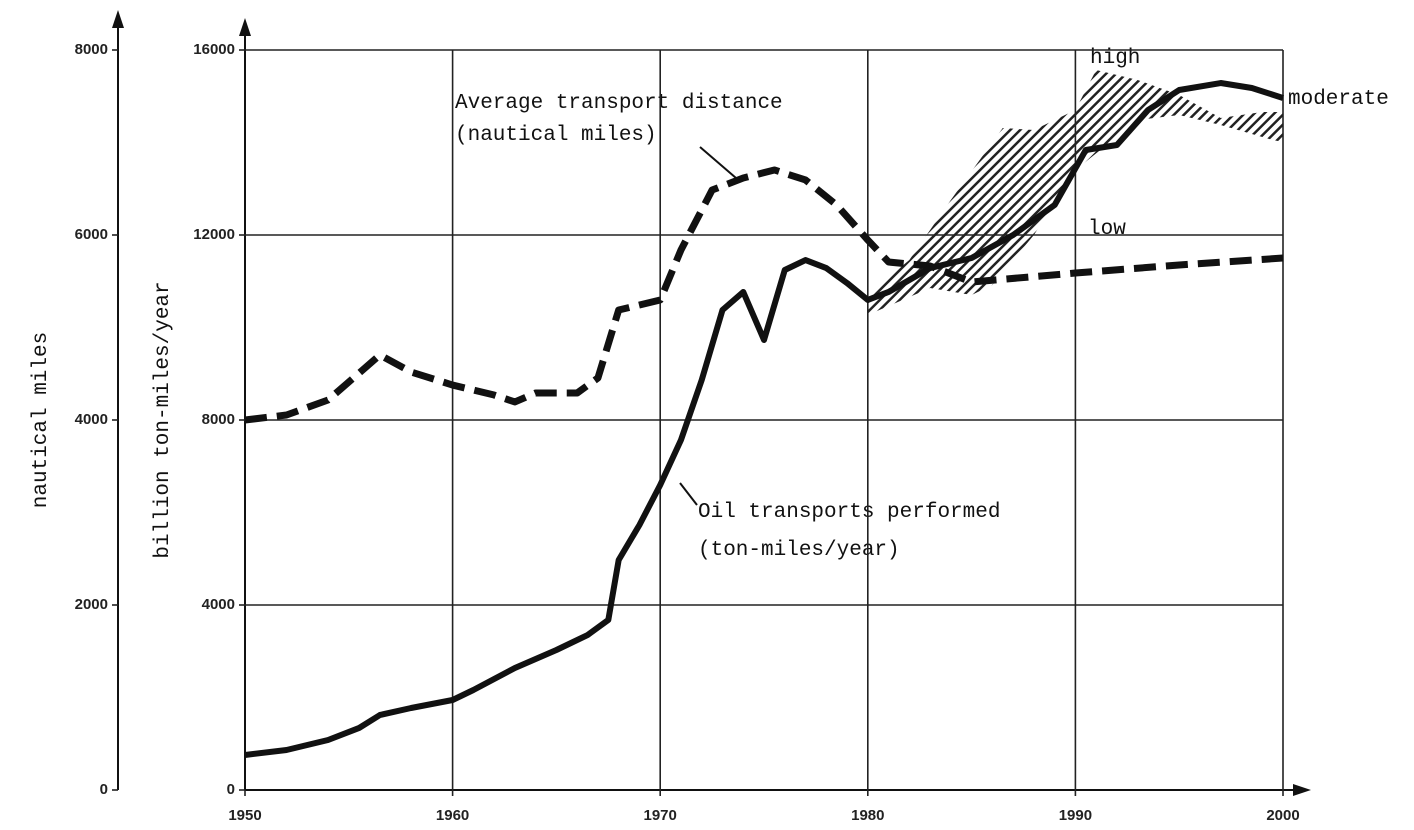 The width and height of the screenshot is (1414, 830). What do you see at coordinates (660, 815) in the screenshot?
I see `x-tick-label: 1970` at bounding box center [660, 815].